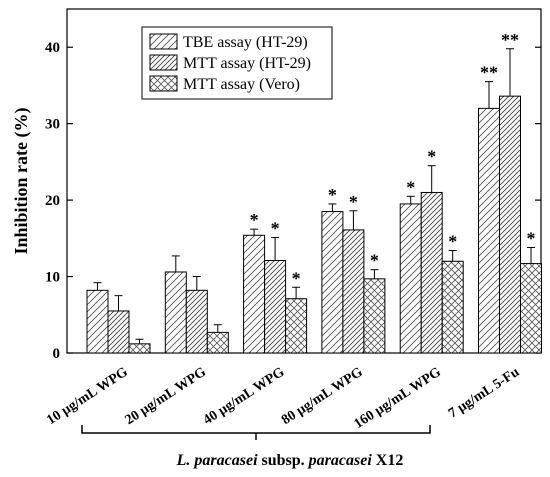  What do you see at coordinates (388, 460) in the screenshot?
I see `group-label-part: X12` at bounding box center [388, 460].